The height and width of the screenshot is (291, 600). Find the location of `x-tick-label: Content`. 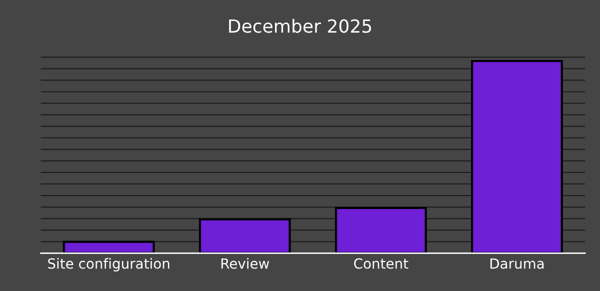

x-tick-label: Content is located at coordinates (381, 263).